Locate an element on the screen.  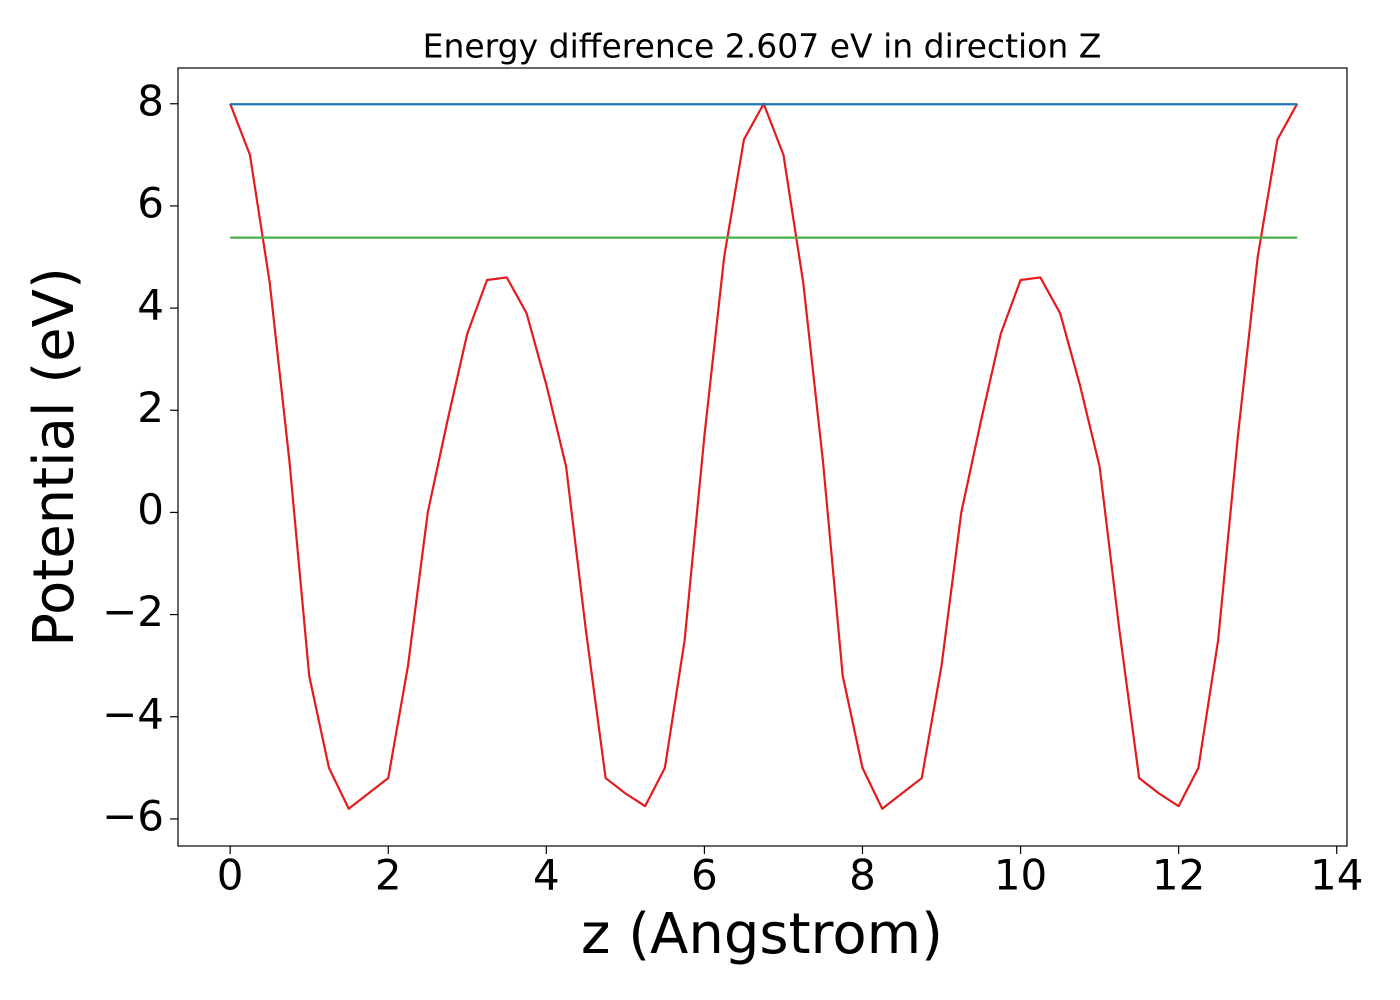
y-axis-label: Potential (eV) is located at coordinates (54, 457).